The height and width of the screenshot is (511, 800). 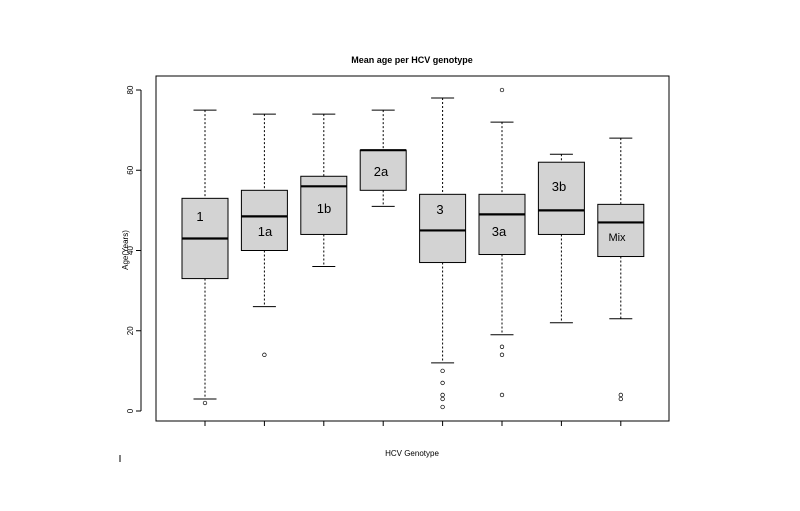 I want to click on box-label-Mix: Mix, so click(x=617, y=238).